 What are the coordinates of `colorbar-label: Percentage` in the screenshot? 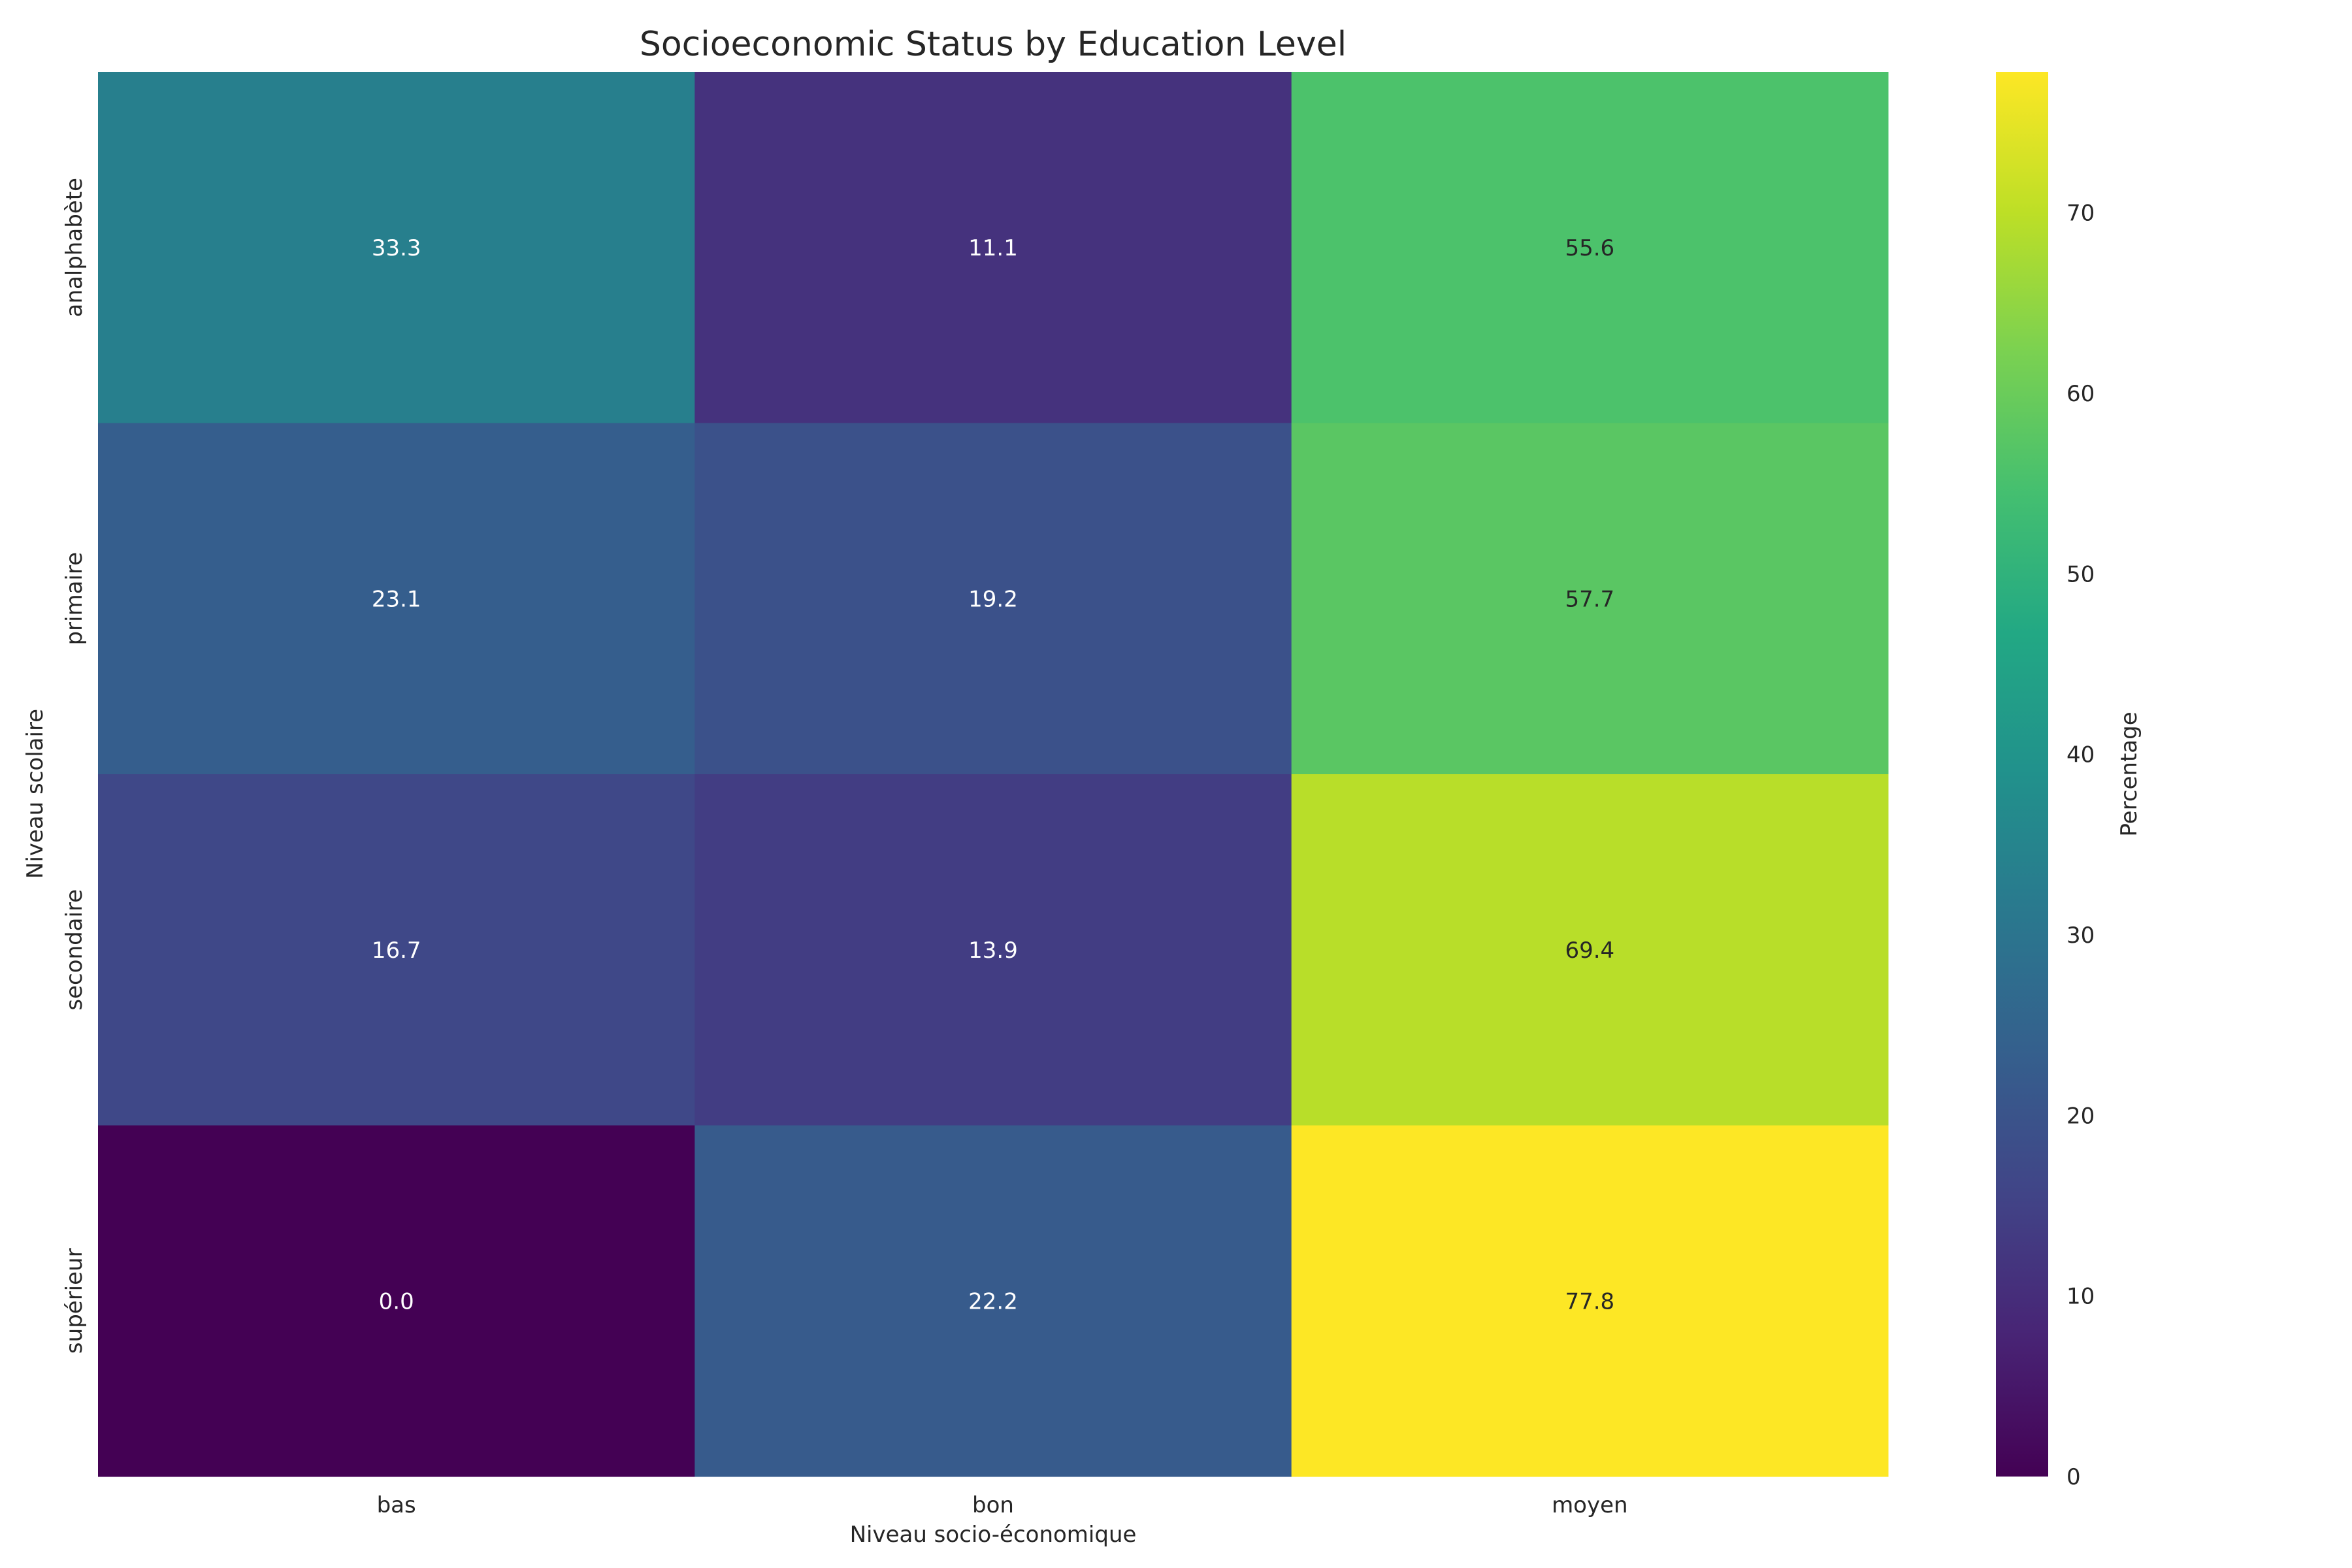 It's located at (2129, 773).